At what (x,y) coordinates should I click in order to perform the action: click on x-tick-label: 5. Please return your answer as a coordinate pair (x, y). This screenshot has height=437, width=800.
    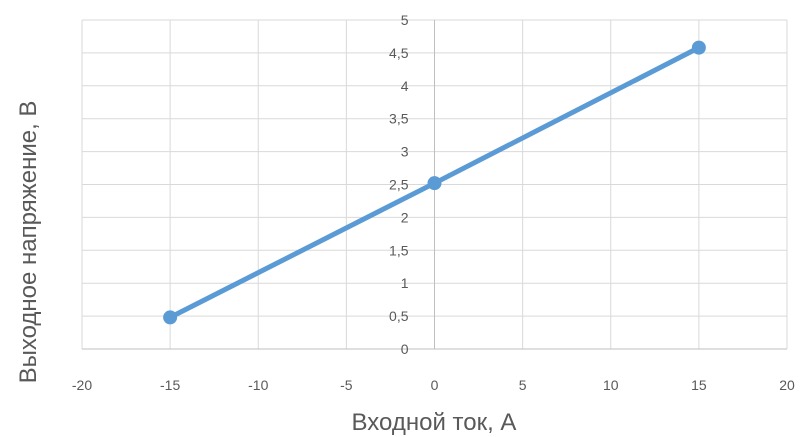
    Looking at the image, I should click on (523, 385).